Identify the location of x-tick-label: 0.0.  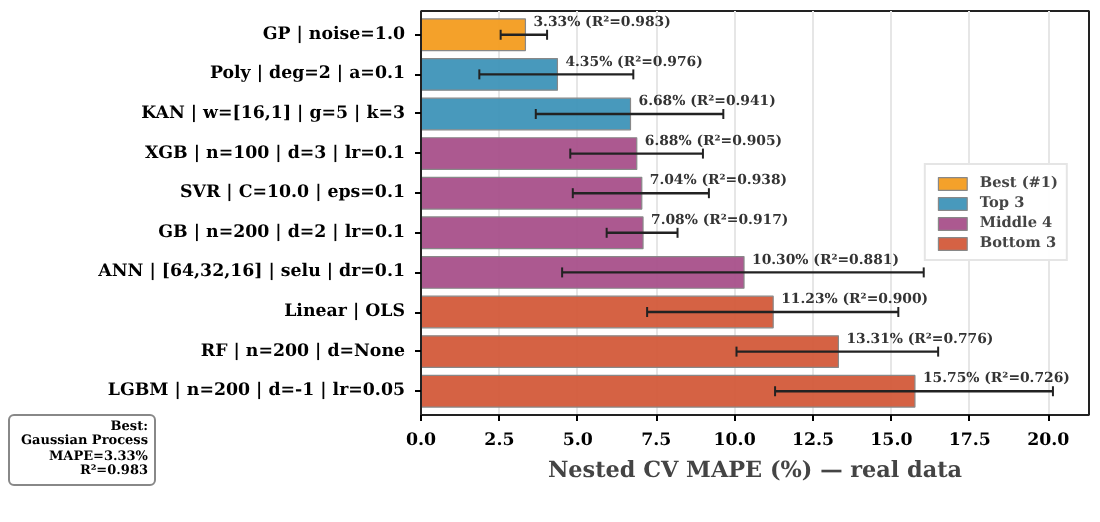
(421, 441).